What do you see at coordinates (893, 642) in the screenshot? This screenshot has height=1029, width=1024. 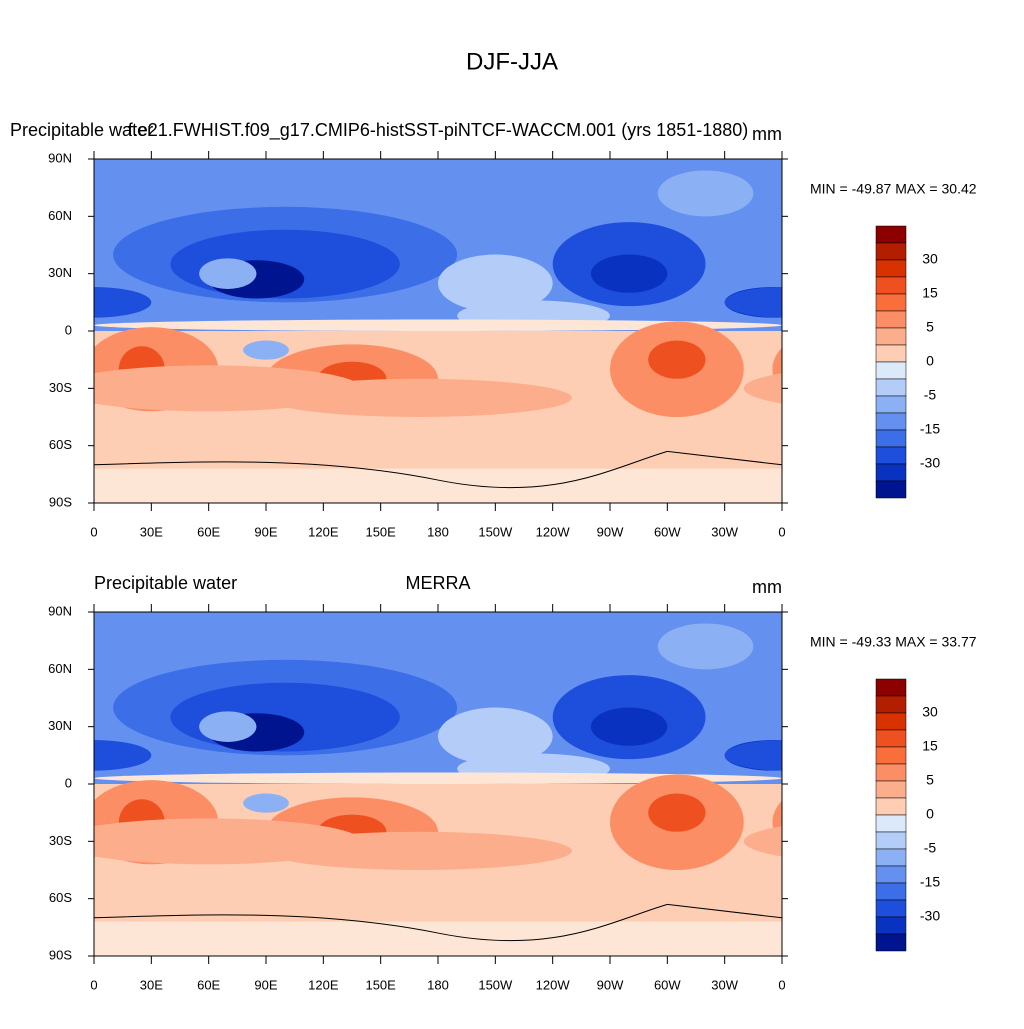 I see `stats: MIN = -49.33 MAX = 33.77` at bounding box center [893, 642].